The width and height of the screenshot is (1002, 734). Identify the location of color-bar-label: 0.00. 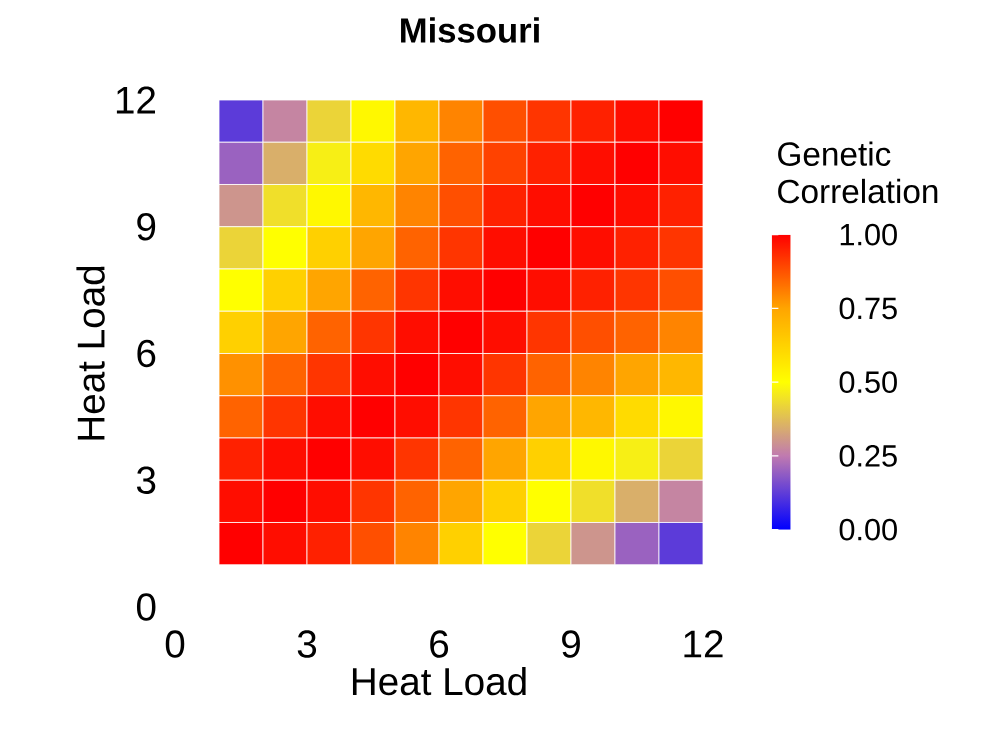
(868, 529).